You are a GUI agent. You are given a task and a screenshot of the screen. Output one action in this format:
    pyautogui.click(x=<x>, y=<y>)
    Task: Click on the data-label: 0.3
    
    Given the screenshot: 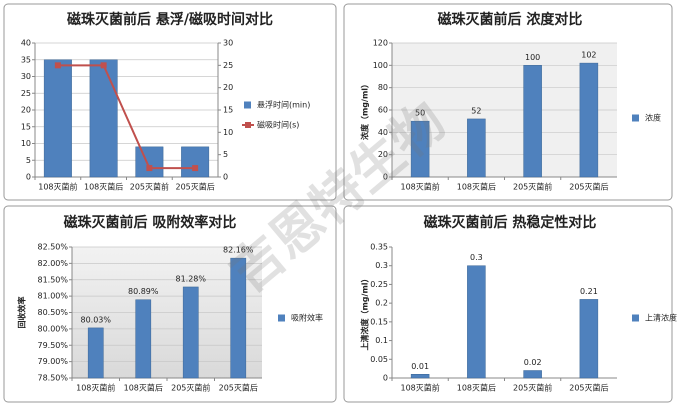 What is the action you would take?
    pyautogui.click(x=476, y=257)
    